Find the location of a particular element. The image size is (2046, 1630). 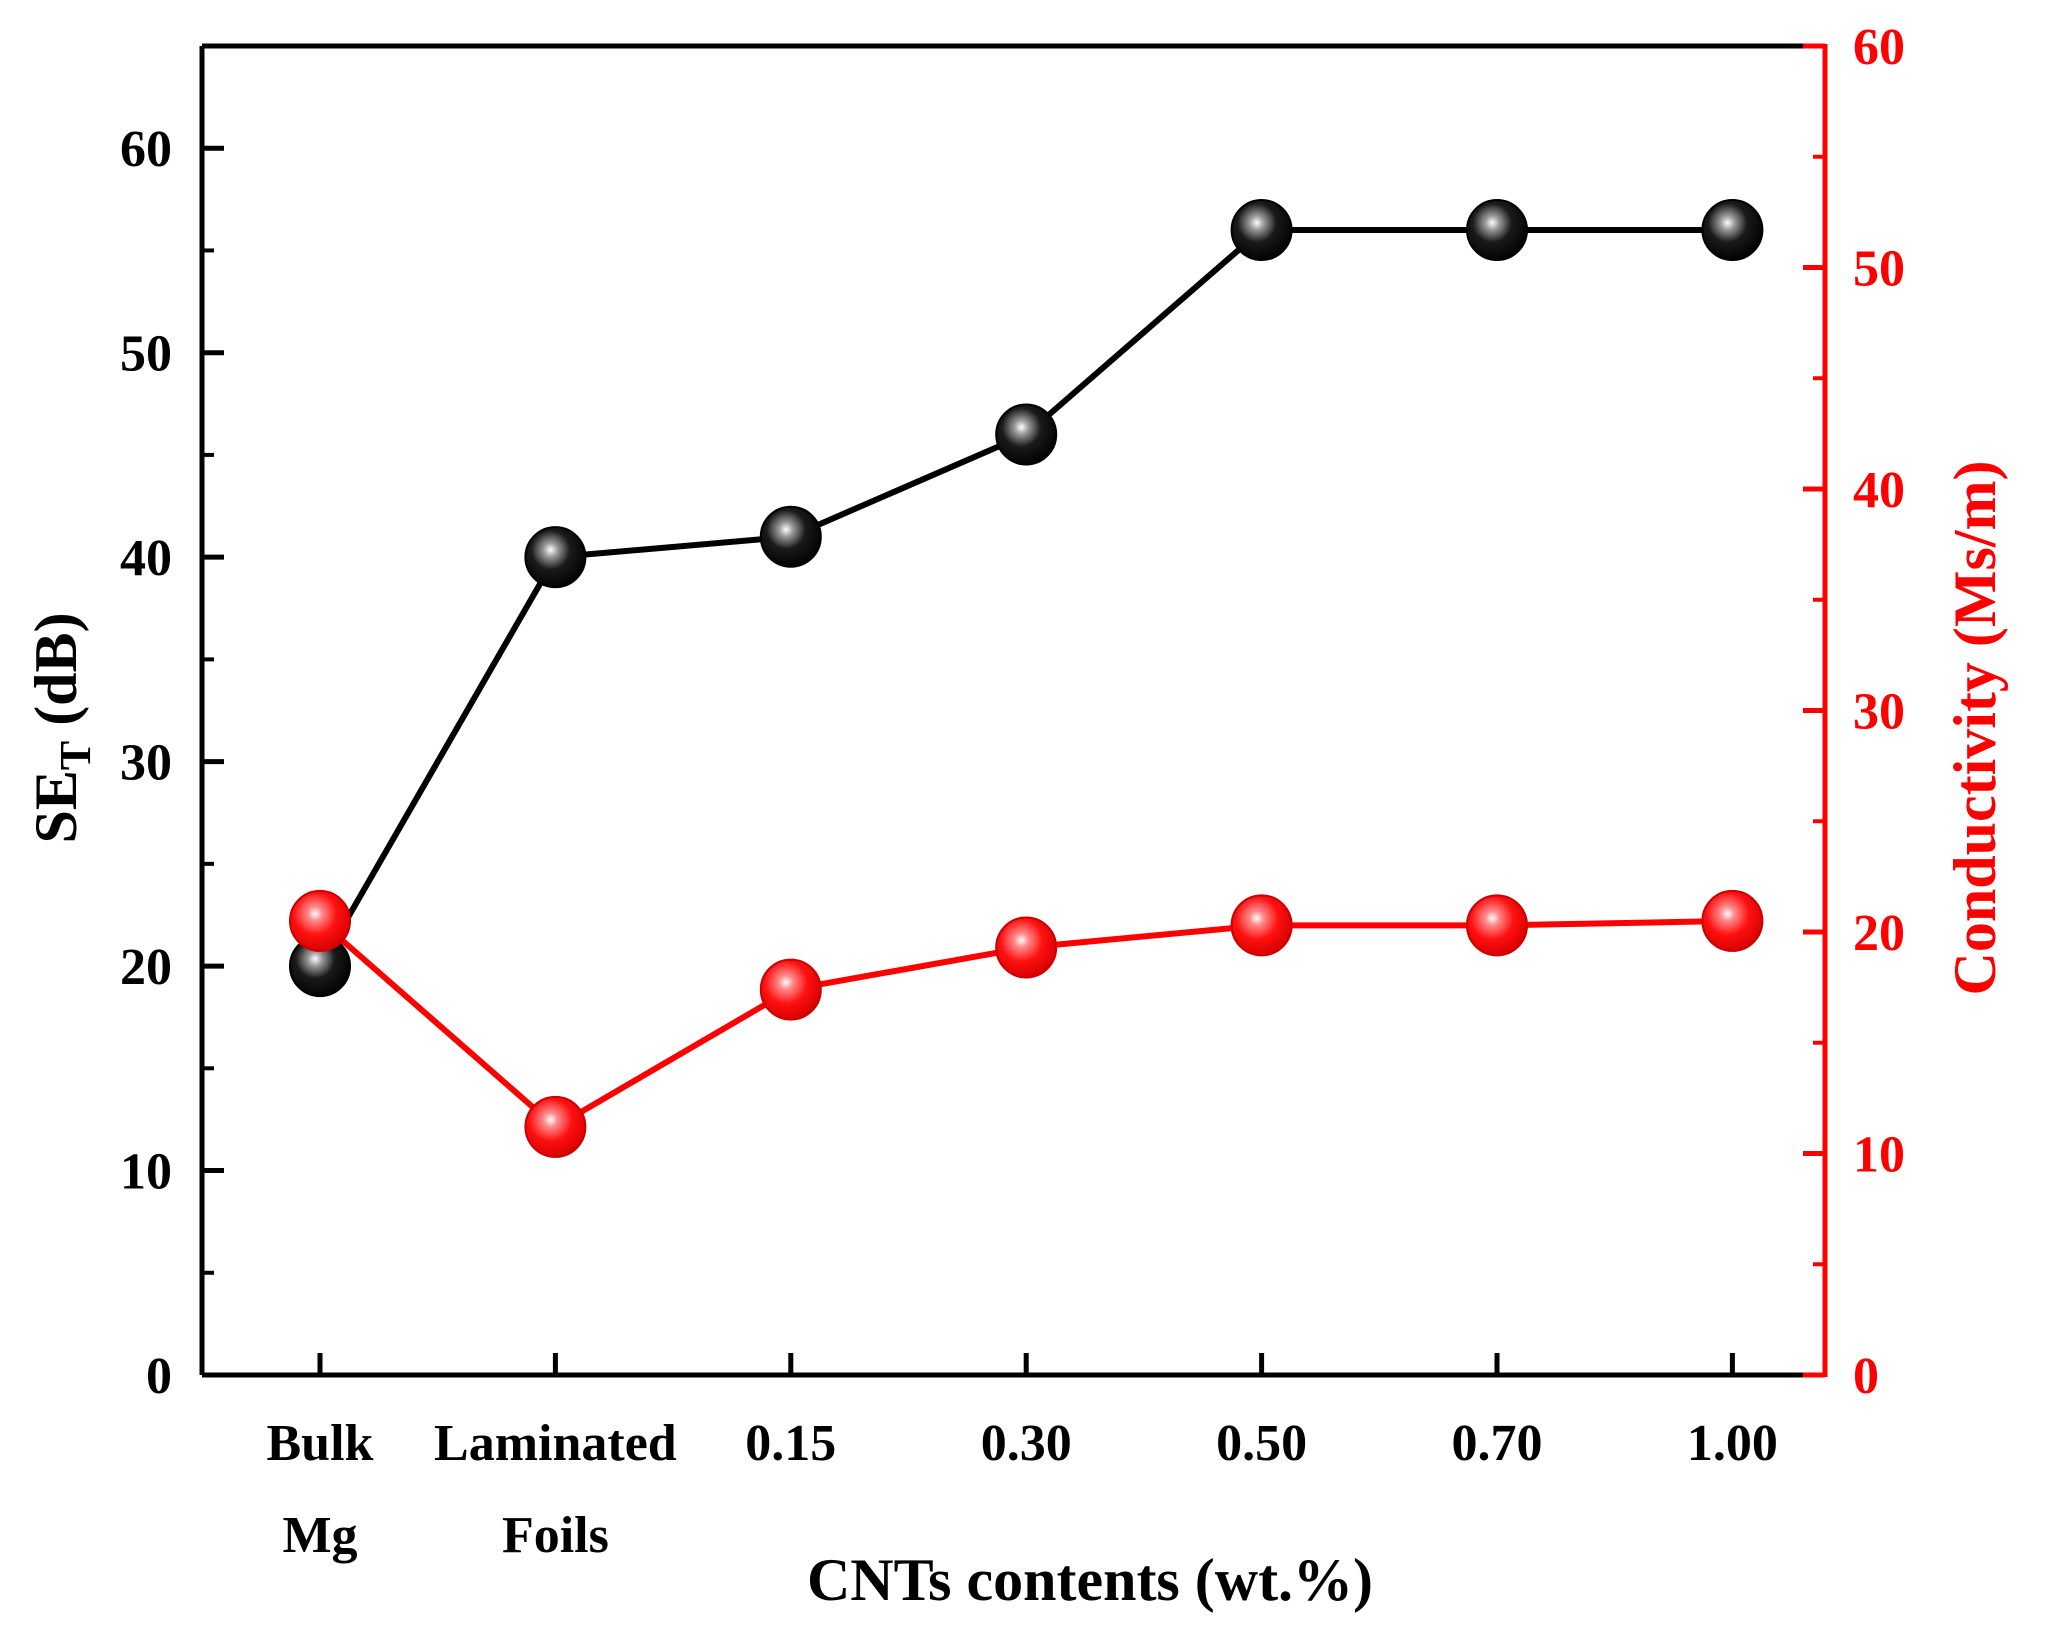

x-tick-label: 0.70 is located at coordinates (1497, 1443).